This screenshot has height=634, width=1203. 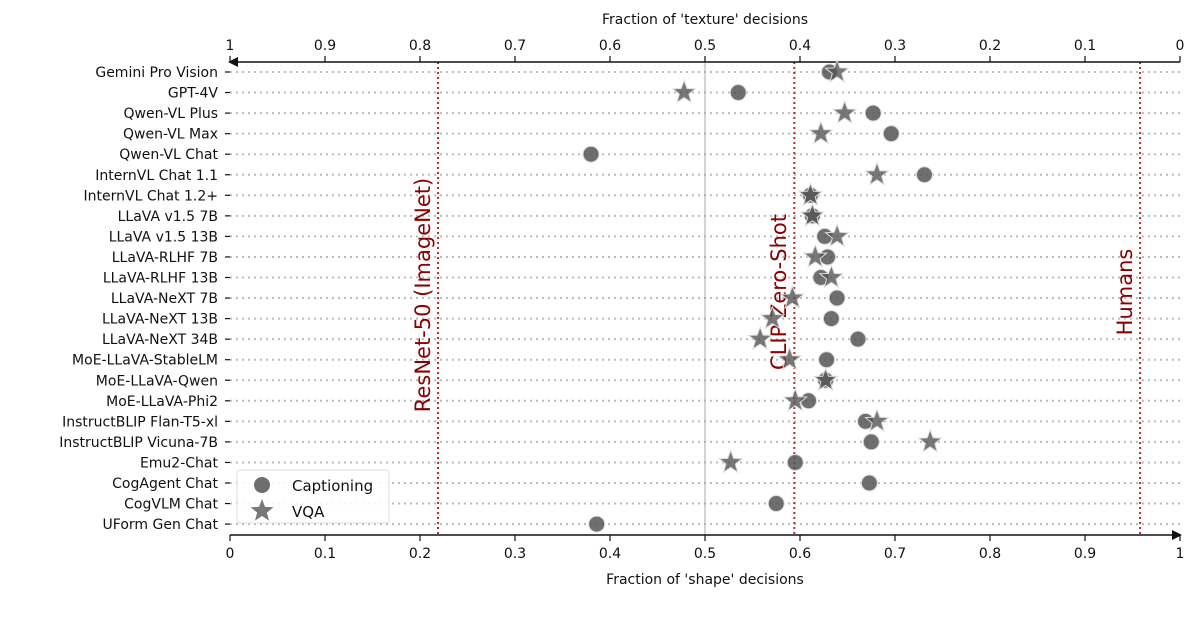 What do you see at coordinates (171, 505) in the screenshot?
I see `y-tick-label: CogVLM Chat` at bounding box center [171, 505].